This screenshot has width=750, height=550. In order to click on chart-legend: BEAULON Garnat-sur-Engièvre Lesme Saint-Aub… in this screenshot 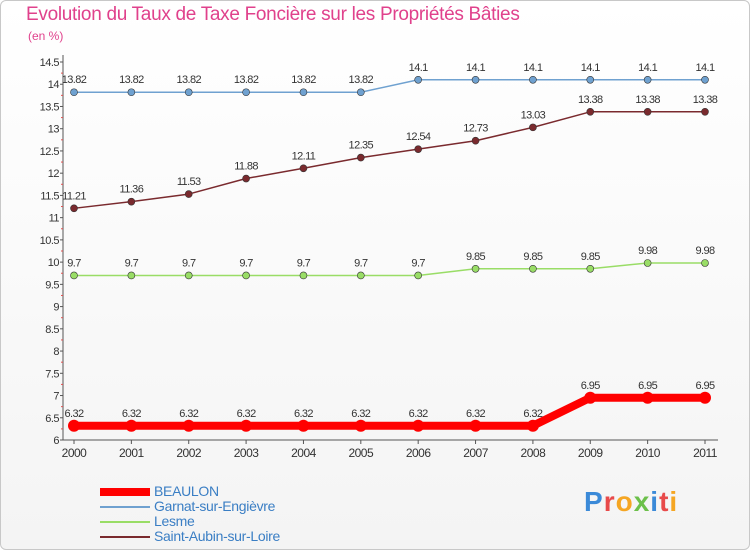, I will do `click(190, 514)`.